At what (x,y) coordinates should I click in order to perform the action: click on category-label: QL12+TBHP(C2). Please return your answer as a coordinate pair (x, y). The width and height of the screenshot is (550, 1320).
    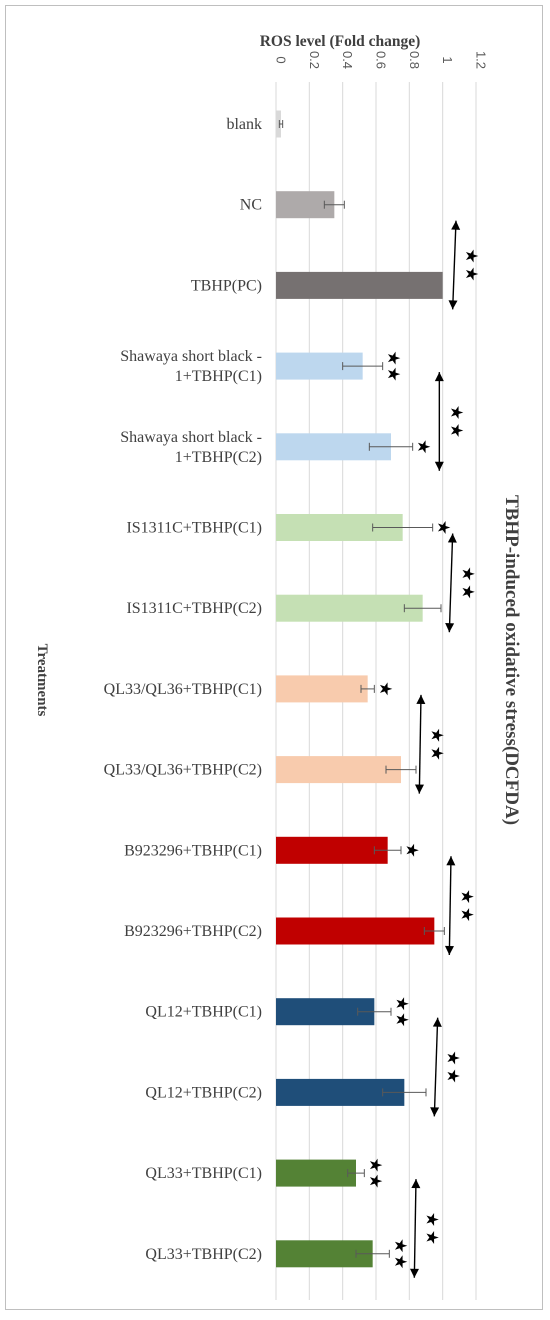
    Looking at the image, I should click on (203, 1092).